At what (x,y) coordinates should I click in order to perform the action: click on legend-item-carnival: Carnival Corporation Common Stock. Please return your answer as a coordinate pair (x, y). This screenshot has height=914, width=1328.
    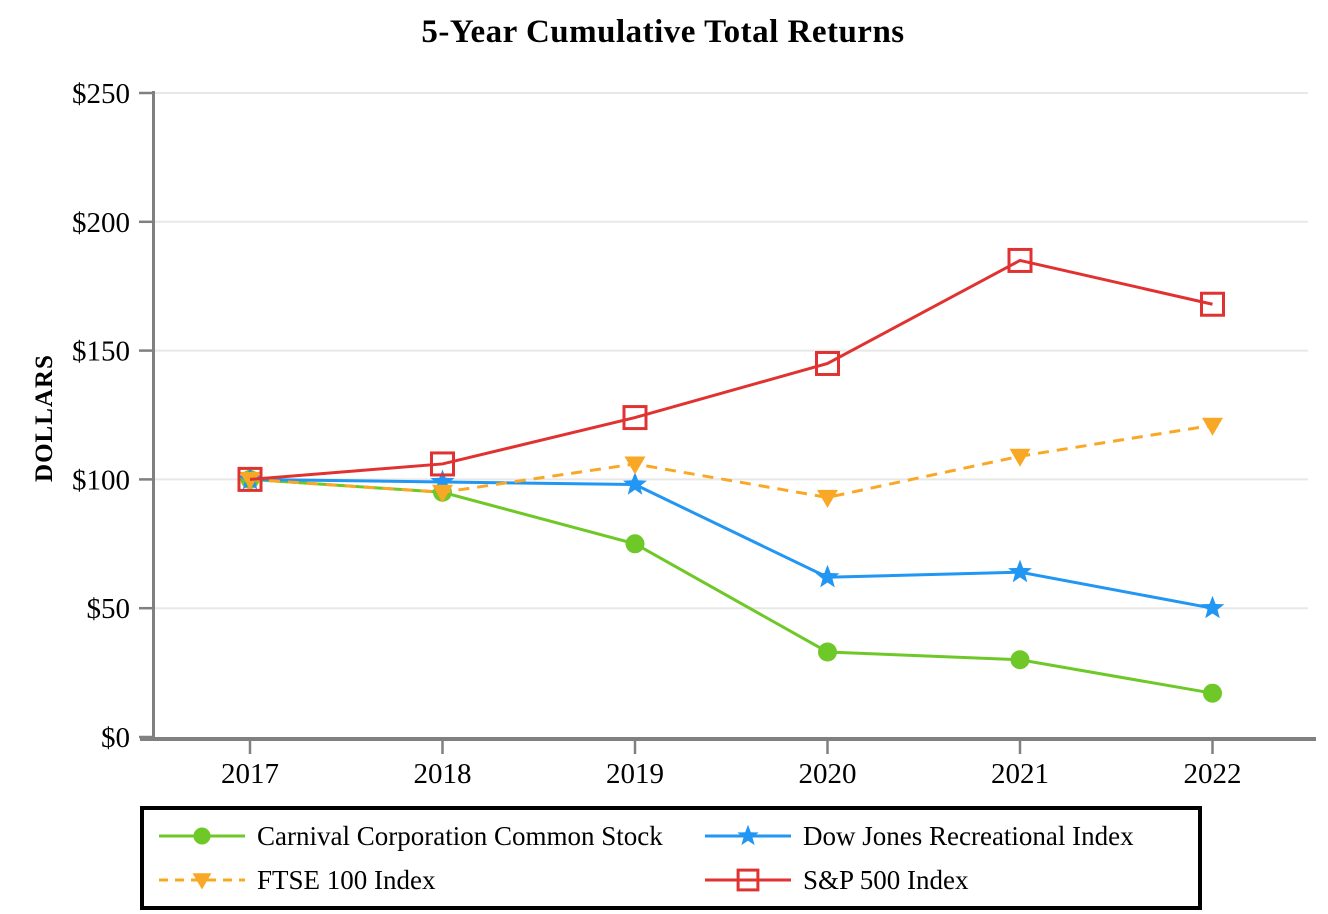
    Looking at the image, I should click on (429, 836).